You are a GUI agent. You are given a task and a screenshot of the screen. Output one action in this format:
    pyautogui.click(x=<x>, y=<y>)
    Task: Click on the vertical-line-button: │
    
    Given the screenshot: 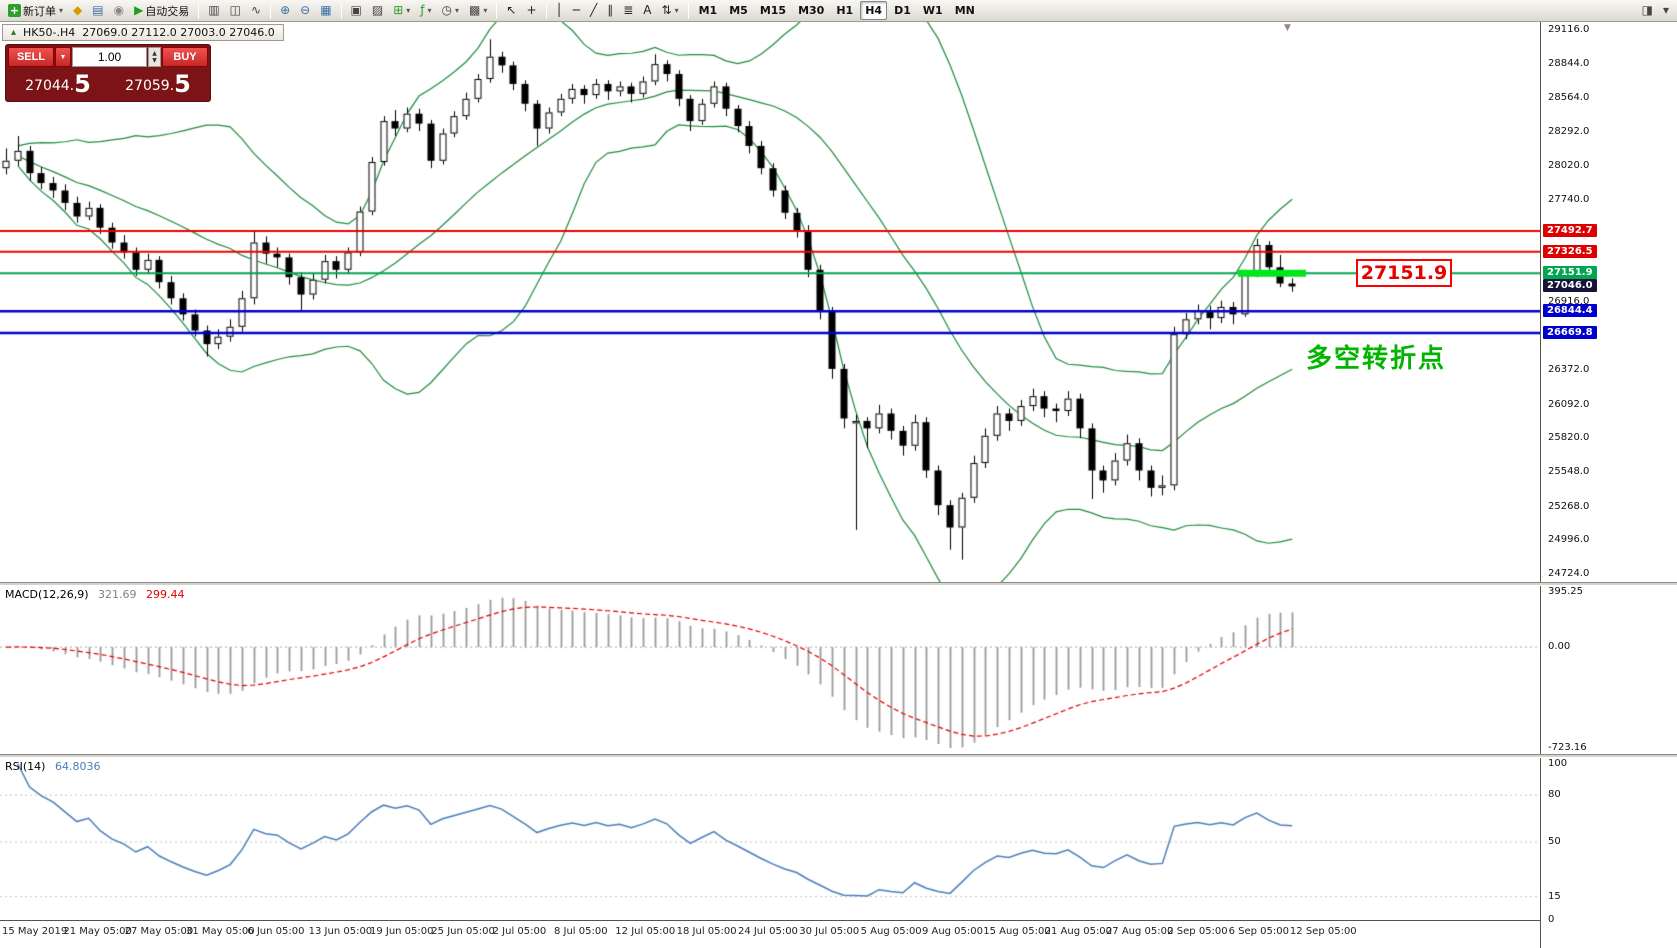 What is the action you would take?
    pyautogui.click(x=559, y=10)
    